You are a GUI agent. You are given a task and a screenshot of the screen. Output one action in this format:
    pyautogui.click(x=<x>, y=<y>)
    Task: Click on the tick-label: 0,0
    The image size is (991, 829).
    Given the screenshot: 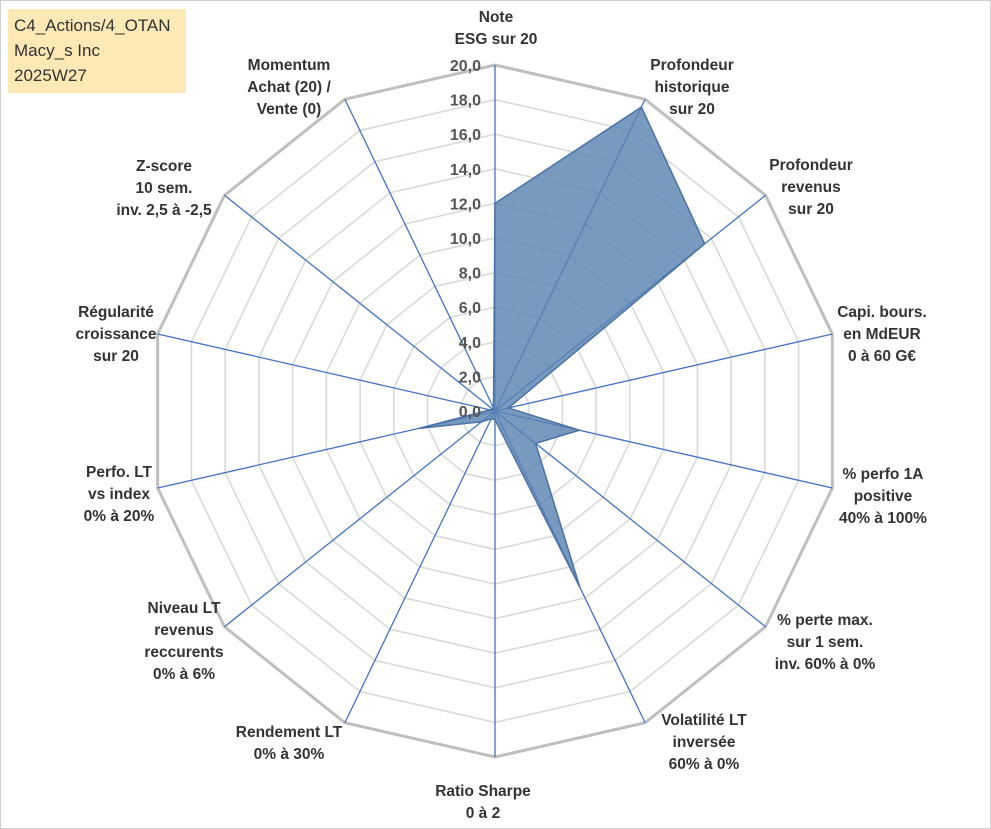 What is the action you would take?
    pyautogui.click(x=470, y=412)
    